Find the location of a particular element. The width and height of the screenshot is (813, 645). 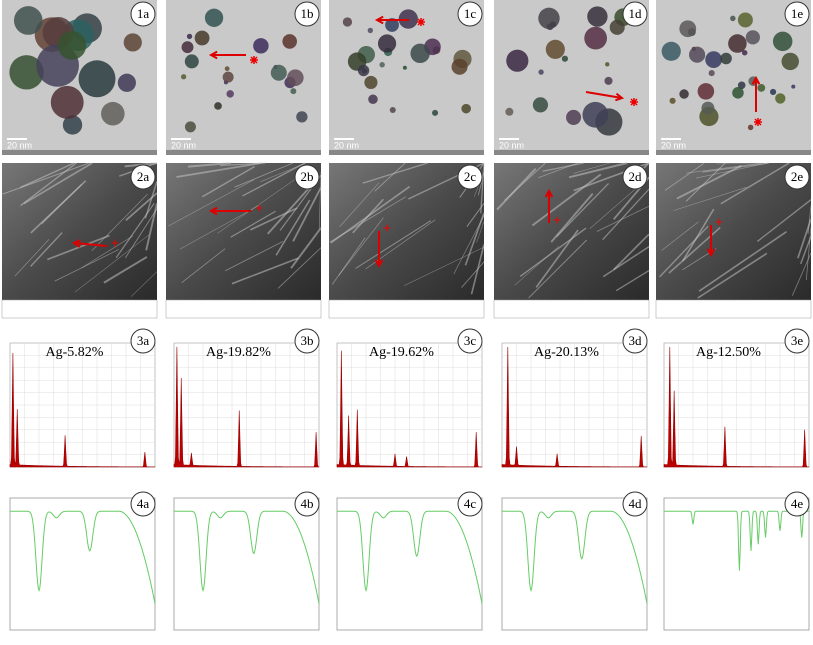

composition: Ag-5.82% is located at coordinates (75, 352).